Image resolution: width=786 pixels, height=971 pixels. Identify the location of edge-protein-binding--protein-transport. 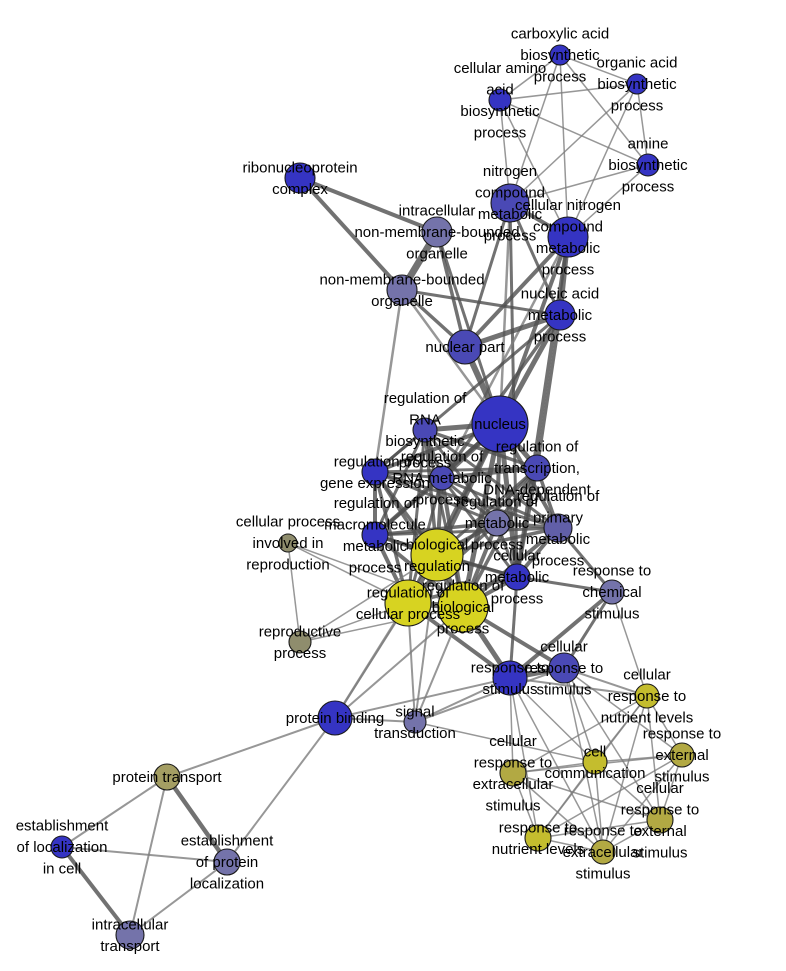
(251, 747).